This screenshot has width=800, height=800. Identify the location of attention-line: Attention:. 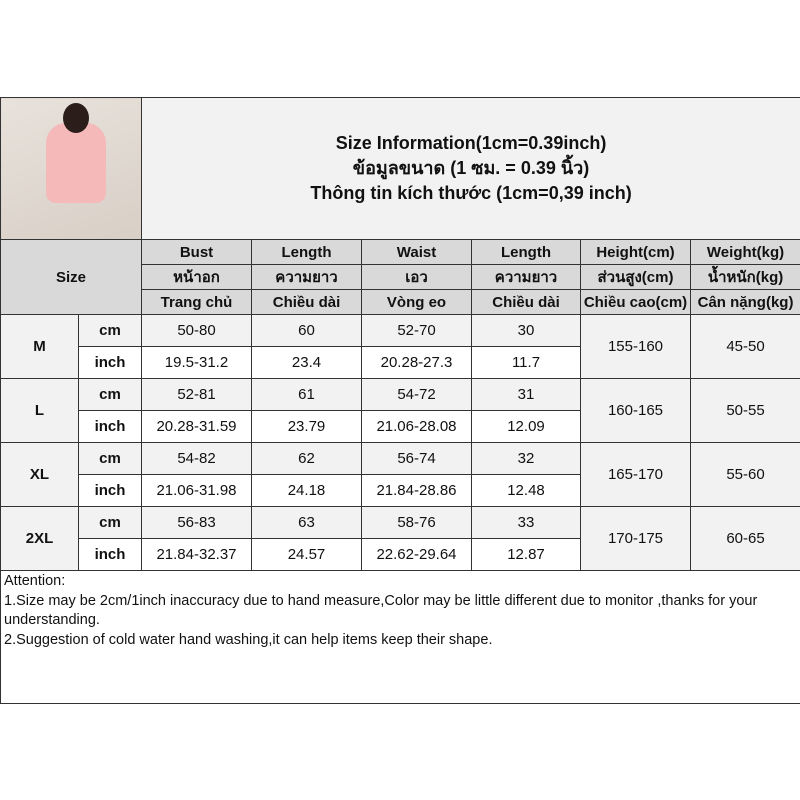
(35, 581).